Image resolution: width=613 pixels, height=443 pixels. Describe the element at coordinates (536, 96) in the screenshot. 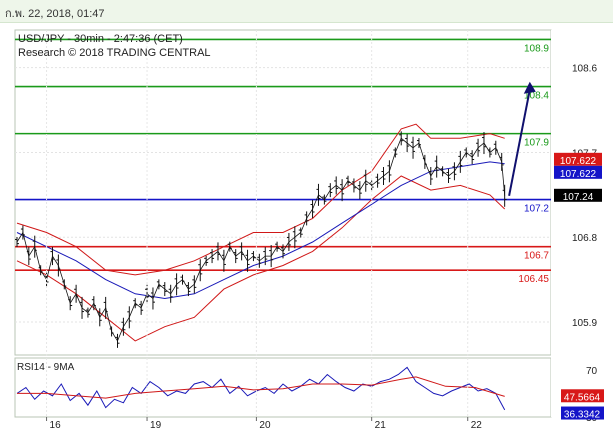

I see `level-label: 108.4` at that location.